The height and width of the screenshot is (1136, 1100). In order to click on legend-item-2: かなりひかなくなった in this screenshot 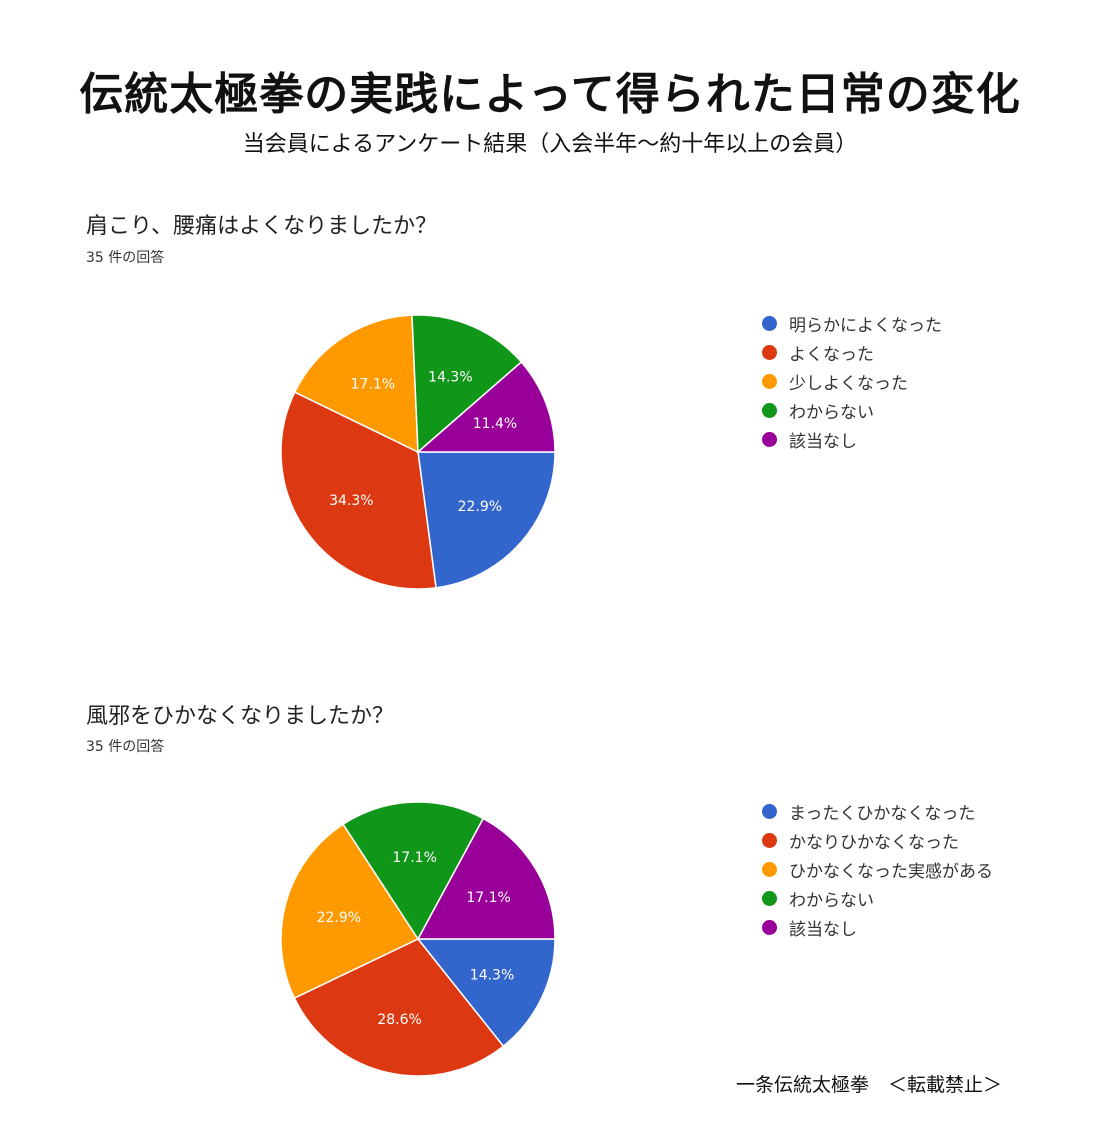, I will do `click(877, 840)`.